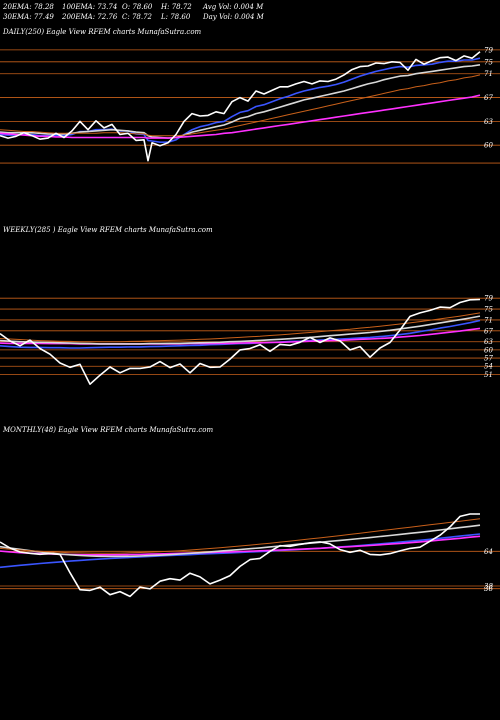  What do you see at coordinates (28, 7) in the screenshot?
I see `ema20-stat: 20EMA: 78.28` at bounding box center [28, 7].